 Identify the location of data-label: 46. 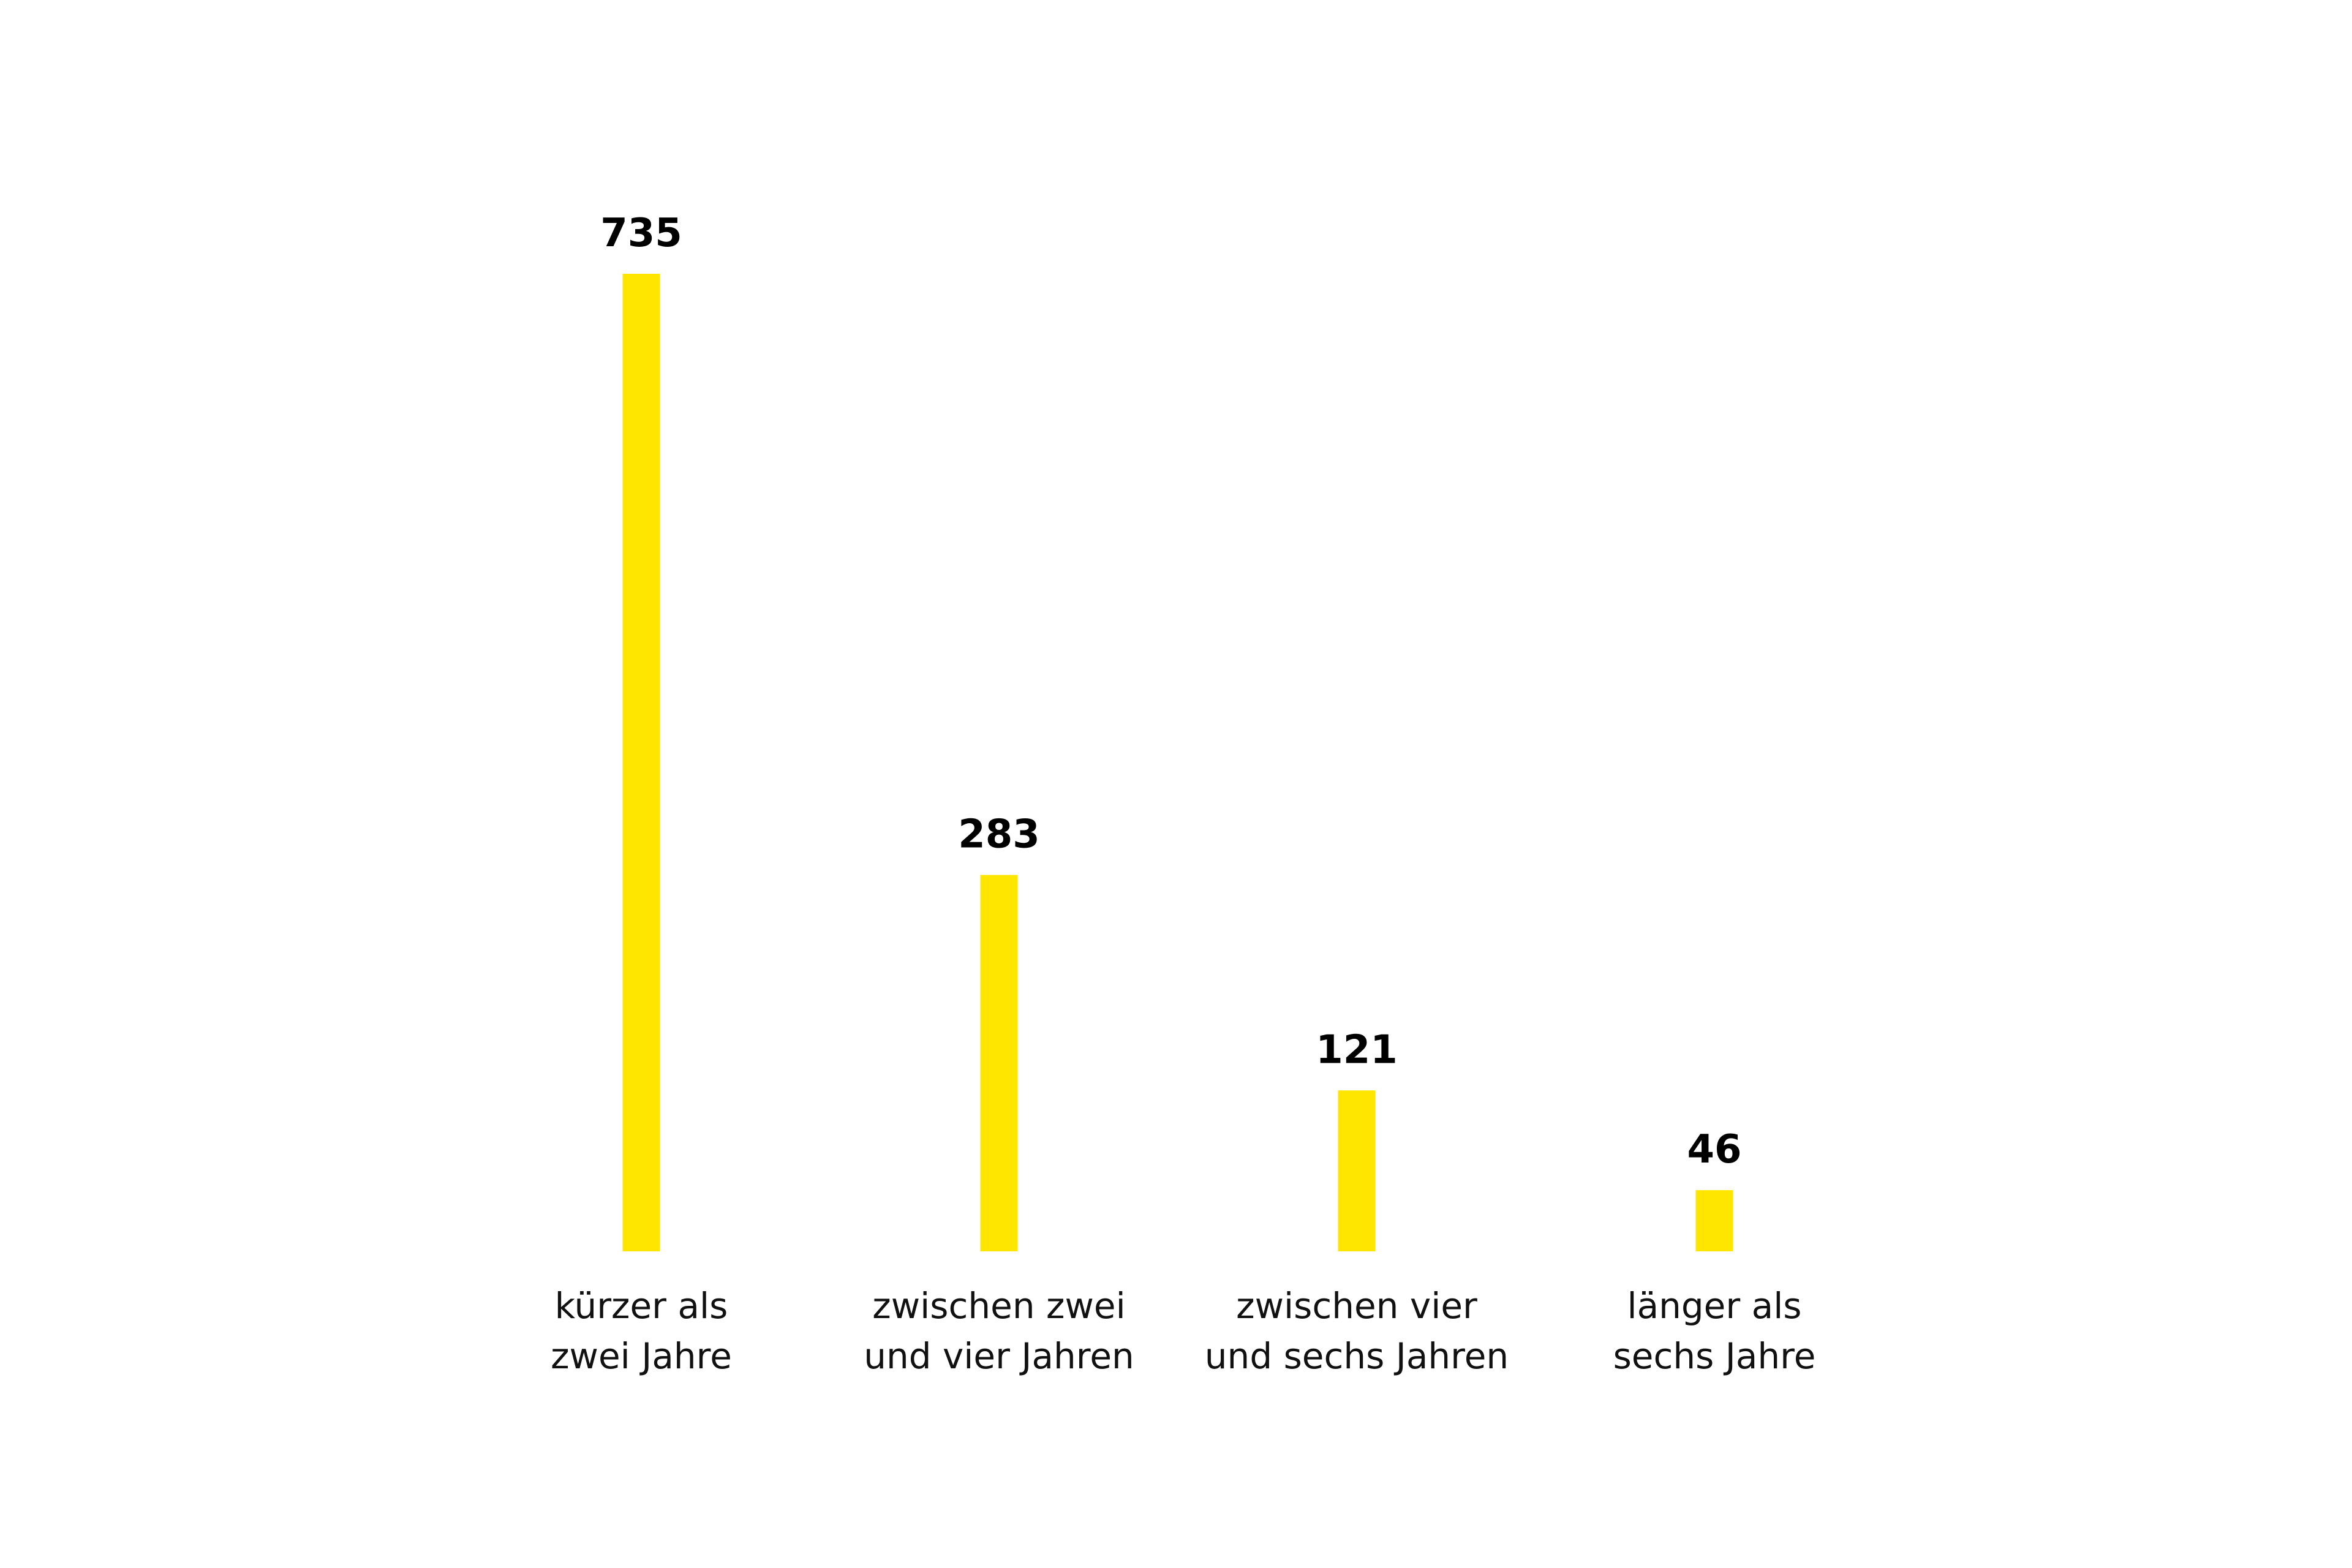
(1714, 1150).